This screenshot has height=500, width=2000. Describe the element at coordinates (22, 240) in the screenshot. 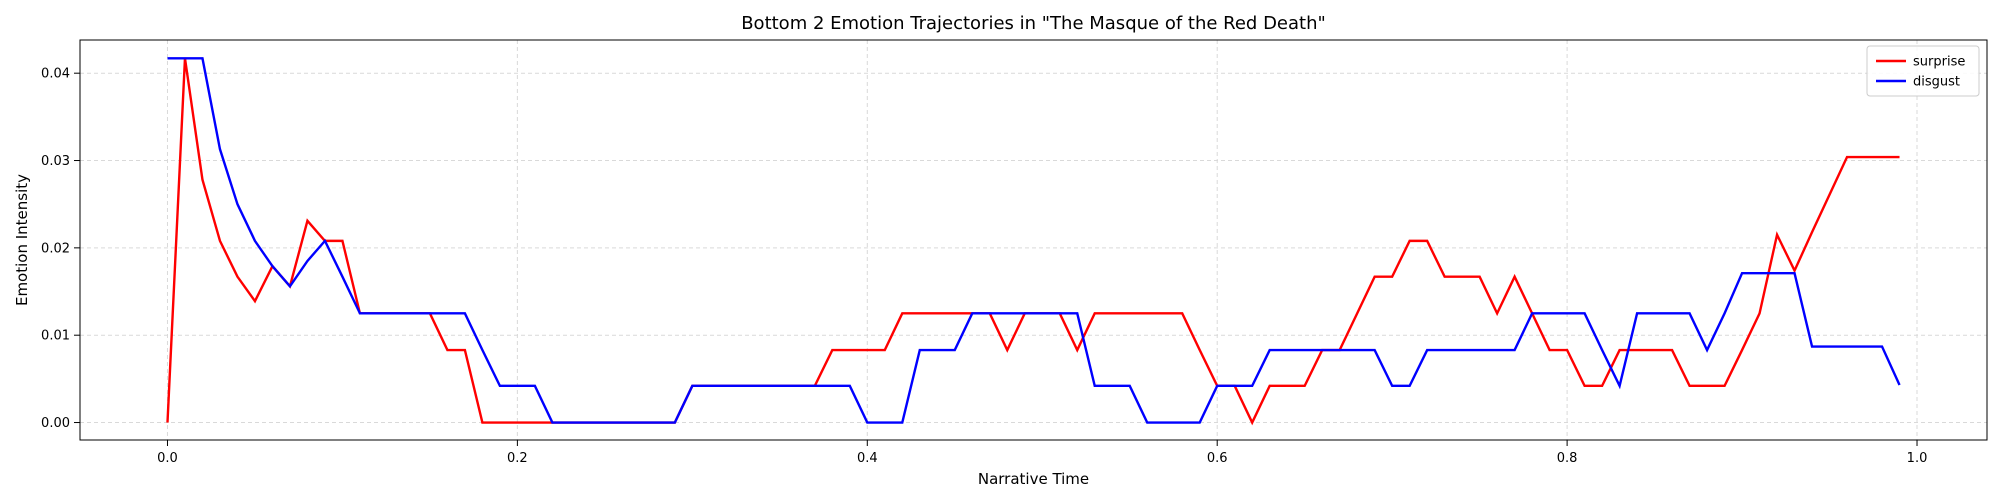

I see `y-axis-label: Emotion Intensity` at that location.